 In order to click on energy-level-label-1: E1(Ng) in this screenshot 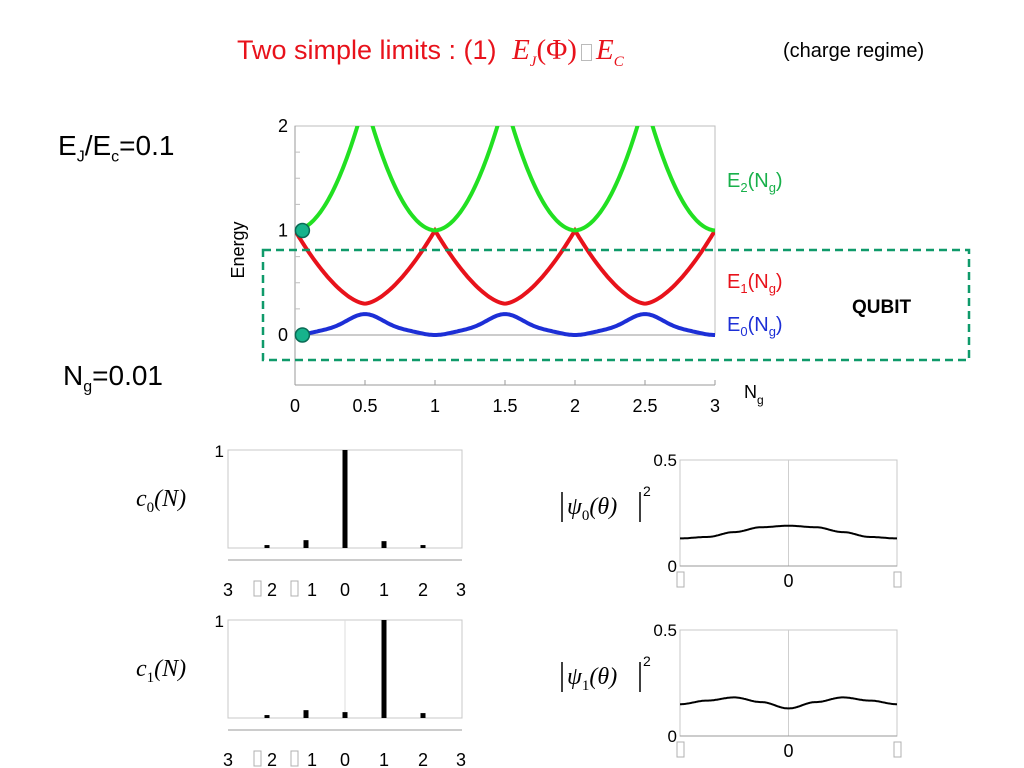, I will do `click(755, 283)`.